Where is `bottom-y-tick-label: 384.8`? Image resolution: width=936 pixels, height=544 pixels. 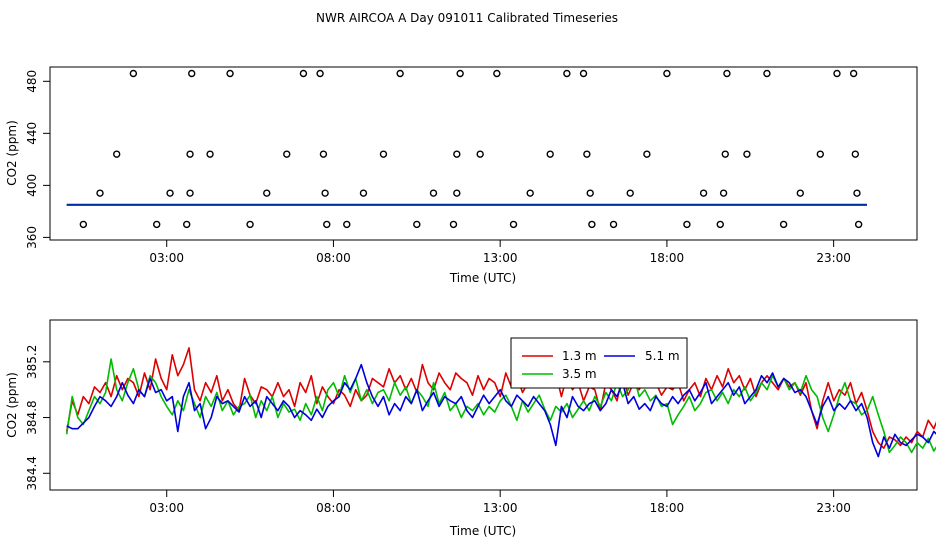
bottom-y-tick-label: 384.8 is located at coordinates (32, 417).